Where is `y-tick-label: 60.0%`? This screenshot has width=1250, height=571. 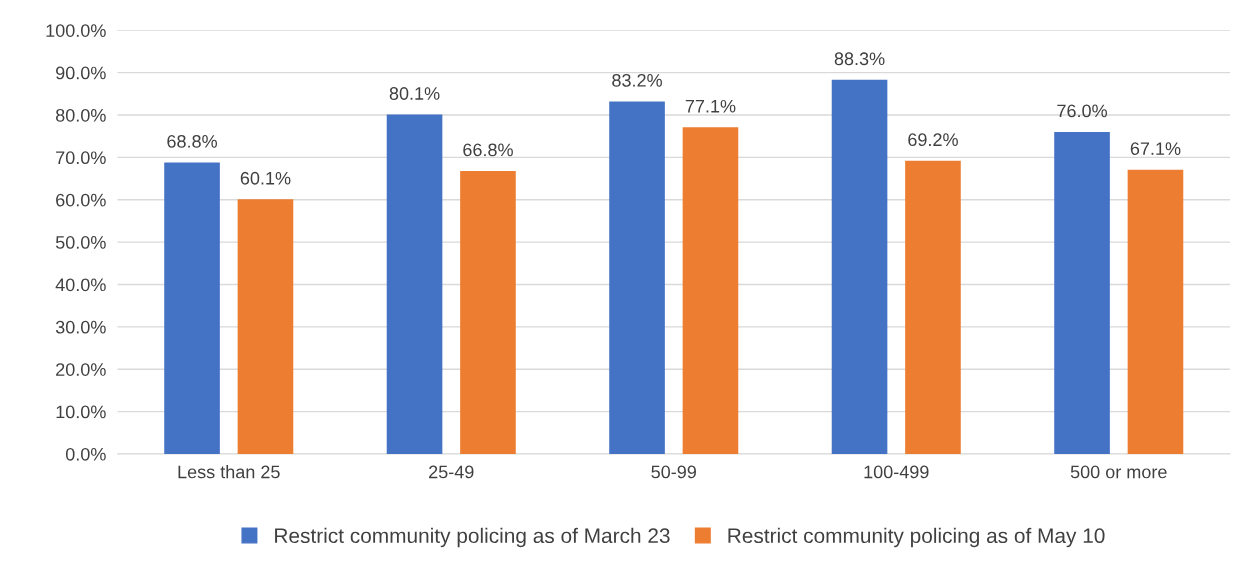 y-tick-label: 60.0% is located at coordinates (81, 200).